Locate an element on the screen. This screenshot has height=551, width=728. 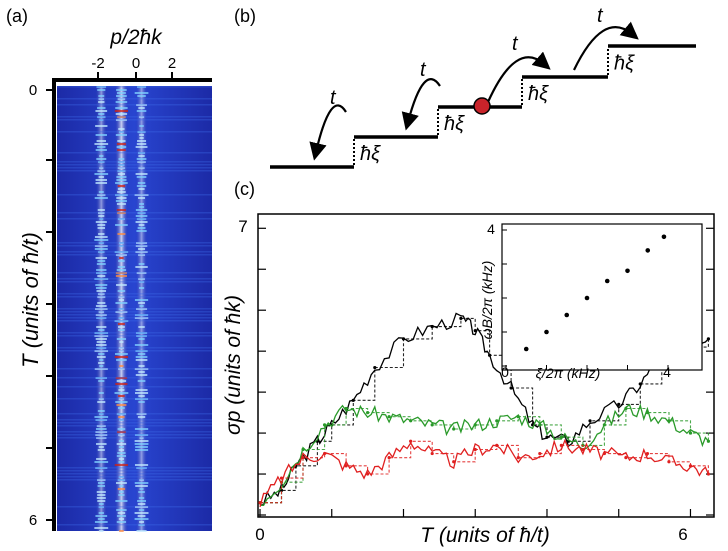
inset-frame is located at coordinates (602, 297).